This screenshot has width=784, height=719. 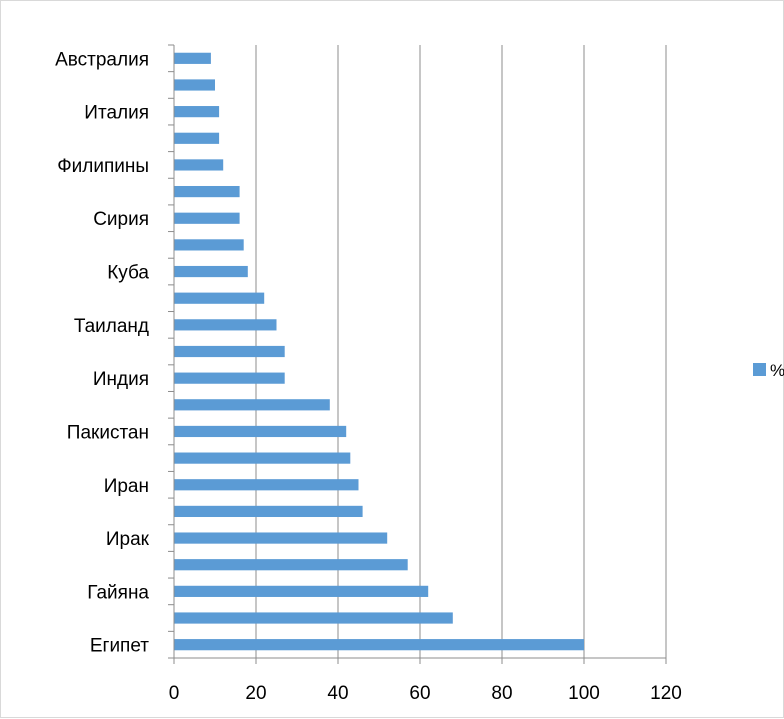 I want to click on y-tick-label: Австралия, so click(x=102, y=59).